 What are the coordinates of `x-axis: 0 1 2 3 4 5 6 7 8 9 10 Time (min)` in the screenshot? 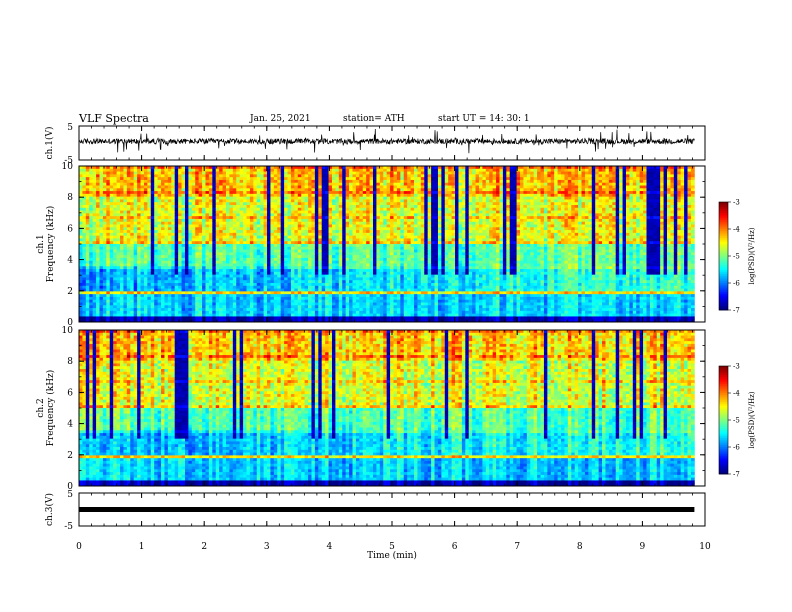 It's located at (393, 551).